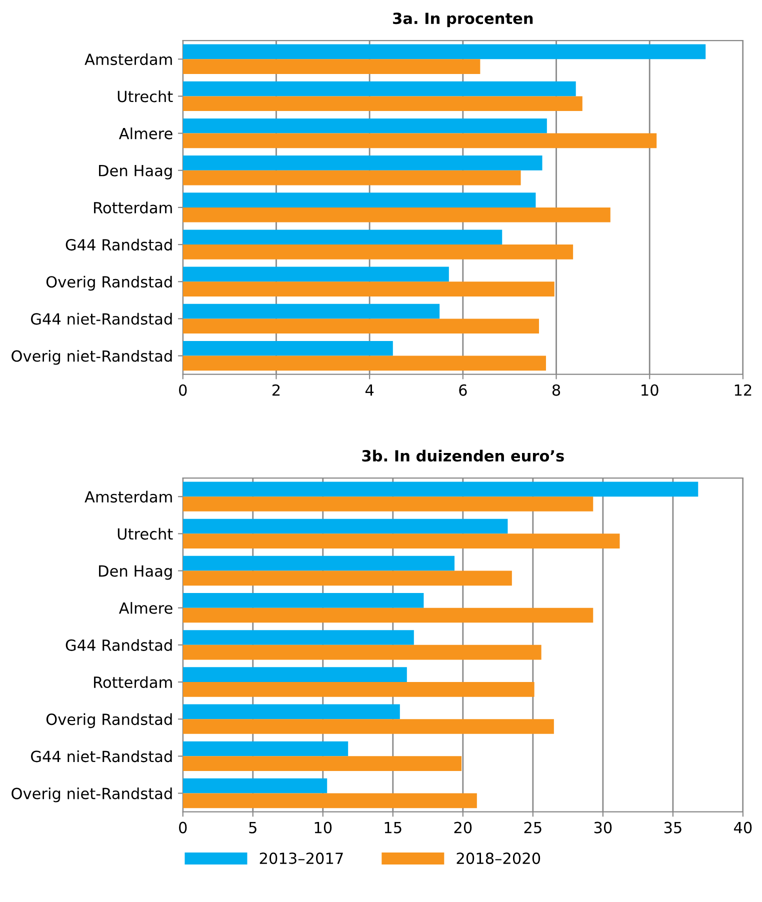  Describe the element at coordinates (463, 20) in the screenshot. I see `chart-title: 3a. In procenten` at that location.